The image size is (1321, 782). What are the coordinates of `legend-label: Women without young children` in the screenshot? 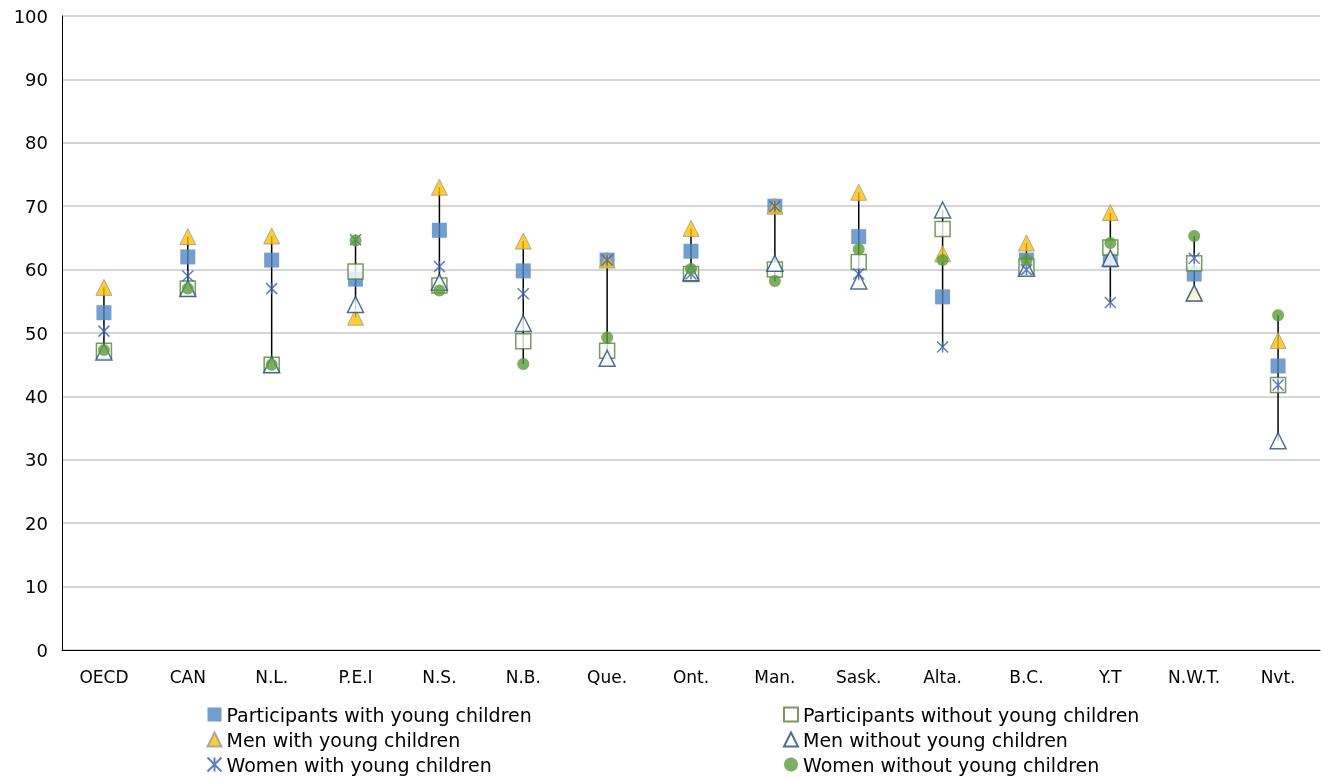 It's located at (951, 764).